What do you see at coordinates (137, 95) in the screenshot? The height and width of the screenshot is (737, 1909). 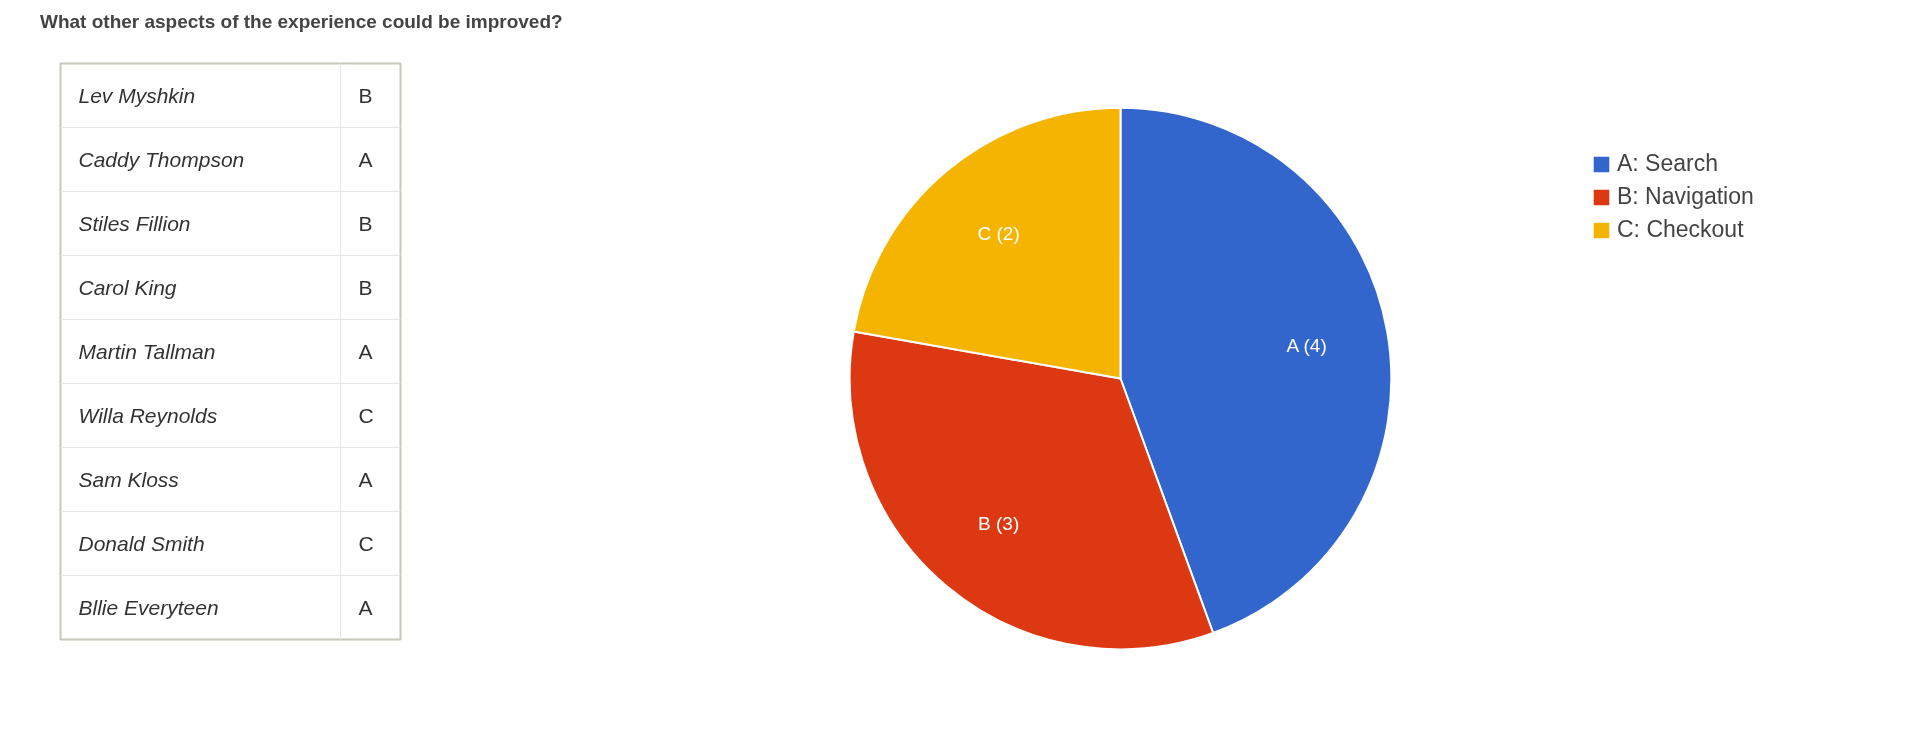 I see `text: Lev Myshkin` at bounding box center [137, 95].